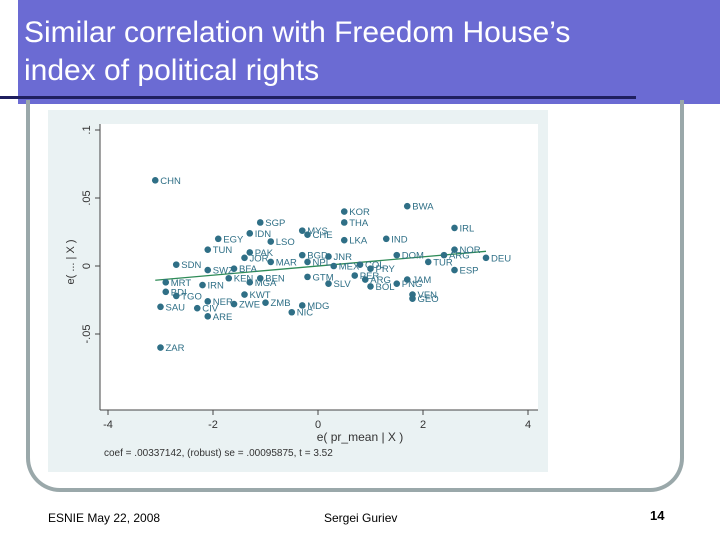 Image resolution: width=720 pixels, height=540 pixels. I want to click on point-label-ner: NER, so click(223, 302).